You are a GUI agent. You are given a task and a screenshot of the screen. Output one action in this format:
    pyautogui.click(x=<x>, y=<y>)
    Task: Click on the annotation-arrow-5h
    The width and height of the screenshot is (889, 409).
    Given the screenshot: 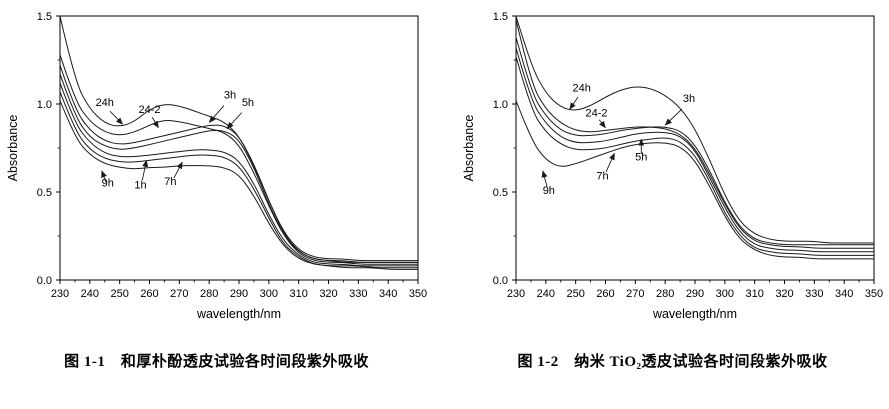 What is the action you would take?
    pyautogui.click(x=234, y=121)
    